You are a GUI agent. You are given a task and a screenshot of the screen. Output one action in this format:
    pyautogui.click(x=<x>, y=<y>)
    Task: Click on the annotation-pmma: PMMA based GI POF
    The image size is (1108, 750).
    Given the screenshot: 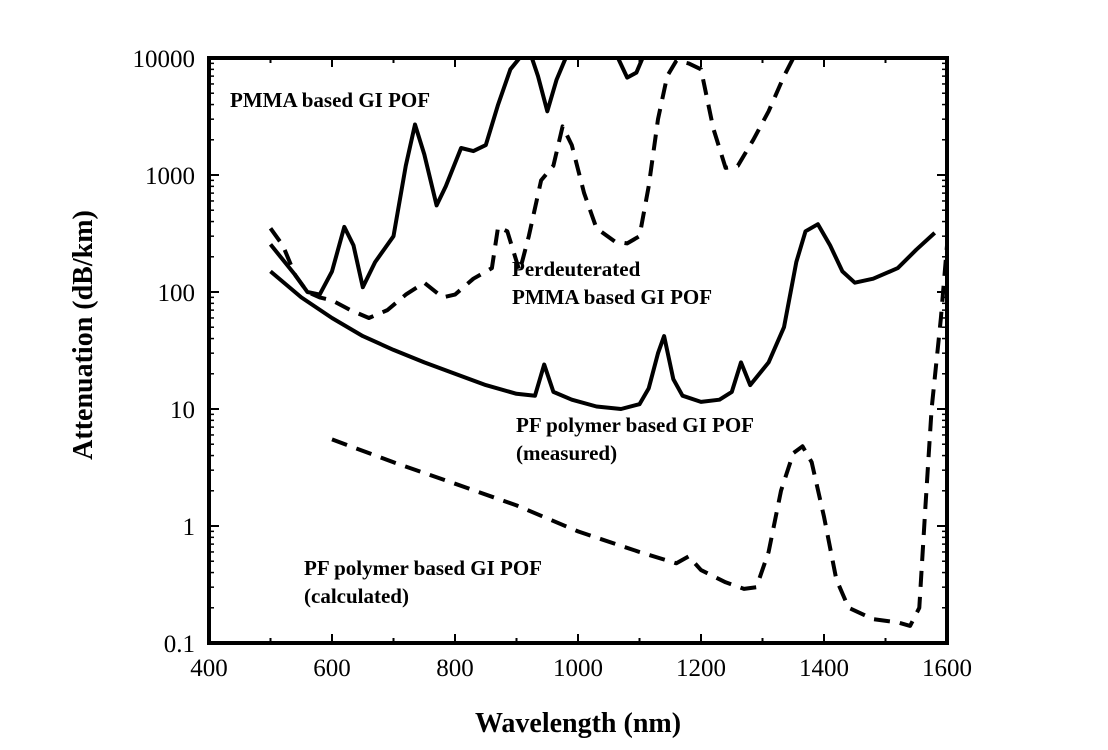 What is the action you would take?
    pyautogui.click(x=330, y=100)
    